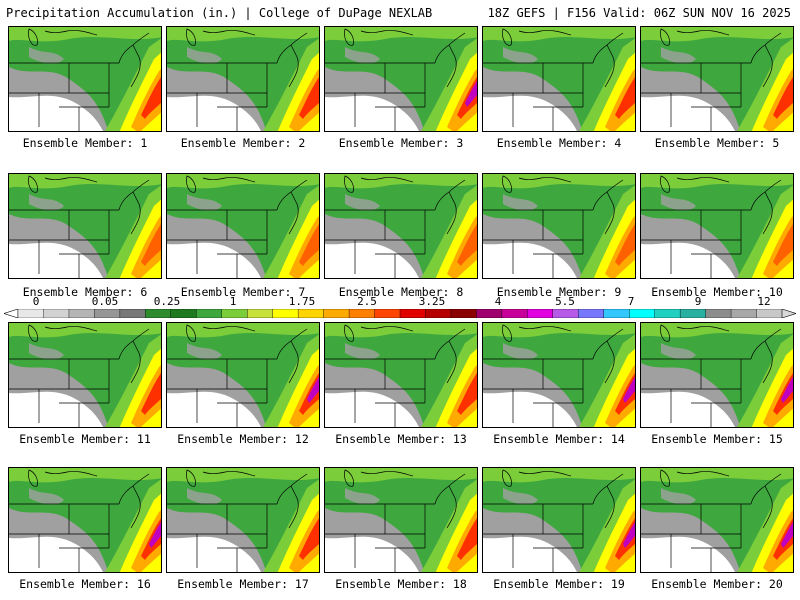 This screenshot has height=600, width=800. What do you see at coordinates (302, 301) in the screenshot?
I see `colorbar-tick-label: 1.75` at bounding box center [302, 301].